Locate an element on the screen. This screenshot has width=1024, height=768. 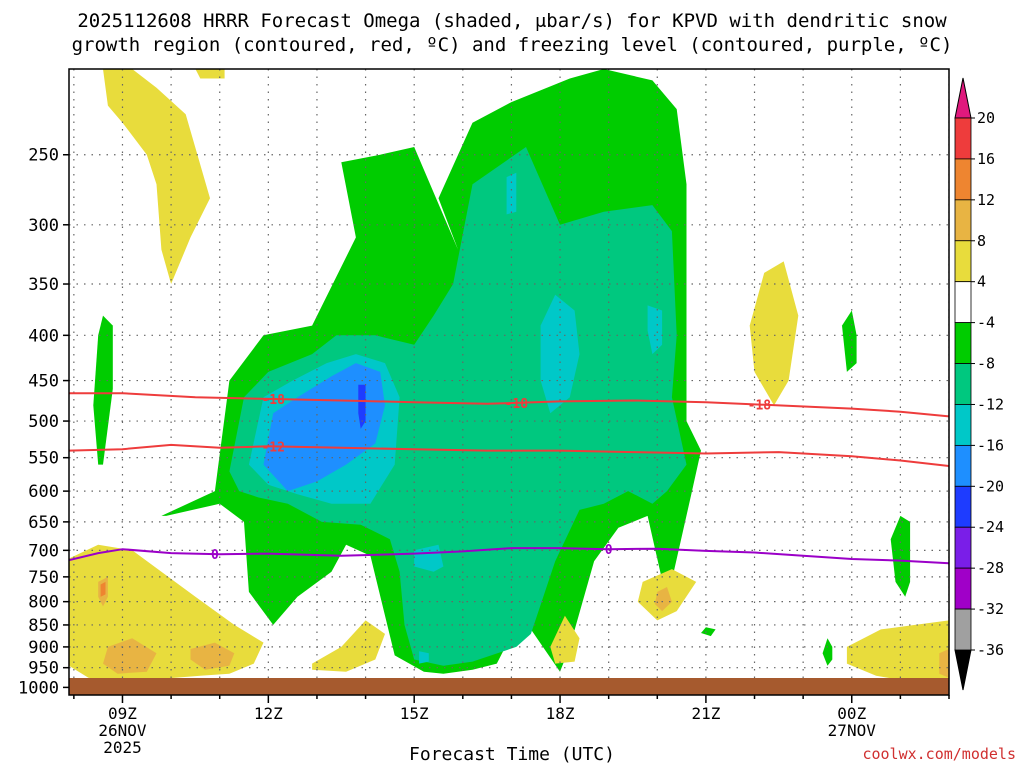
omega-region--12-2 is located at coordinates (655, 330).